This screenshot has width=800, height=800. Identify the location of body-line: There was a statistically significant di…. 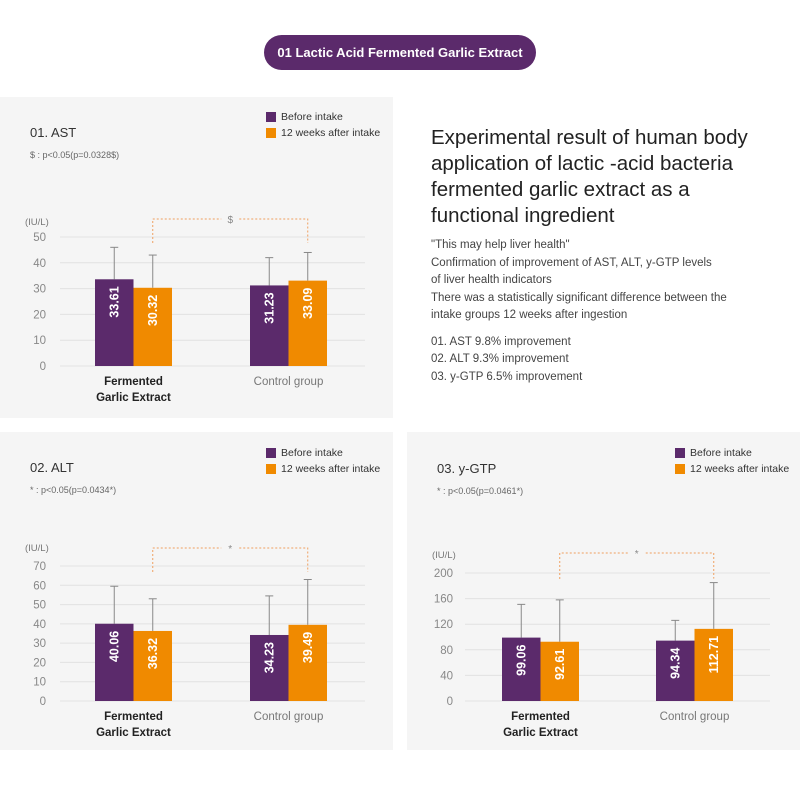
(579, 297).